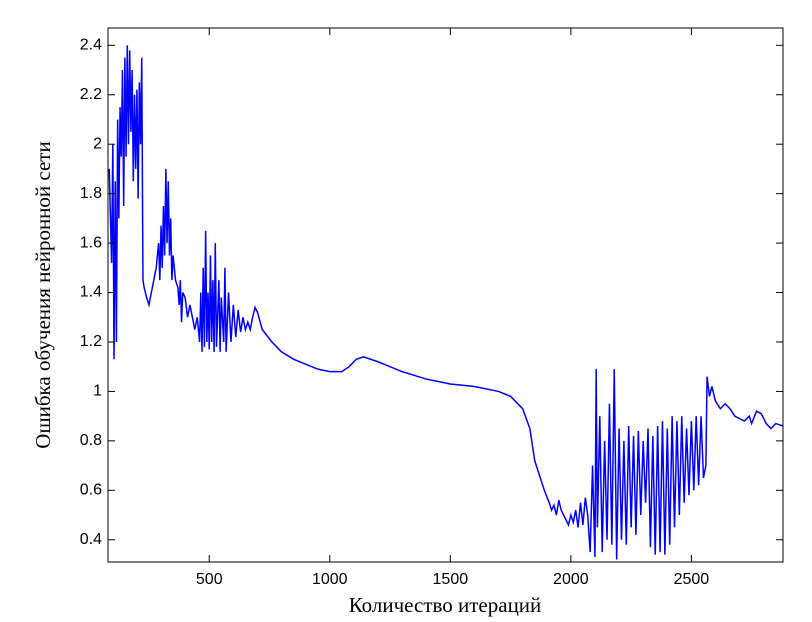 Image resolution: width=812 pixels, height=622 pixels. What do you see at coordinates (91, 94) in the screenshot?
I see `y-tick-label: 2.2` at bounding box center [91, 94].